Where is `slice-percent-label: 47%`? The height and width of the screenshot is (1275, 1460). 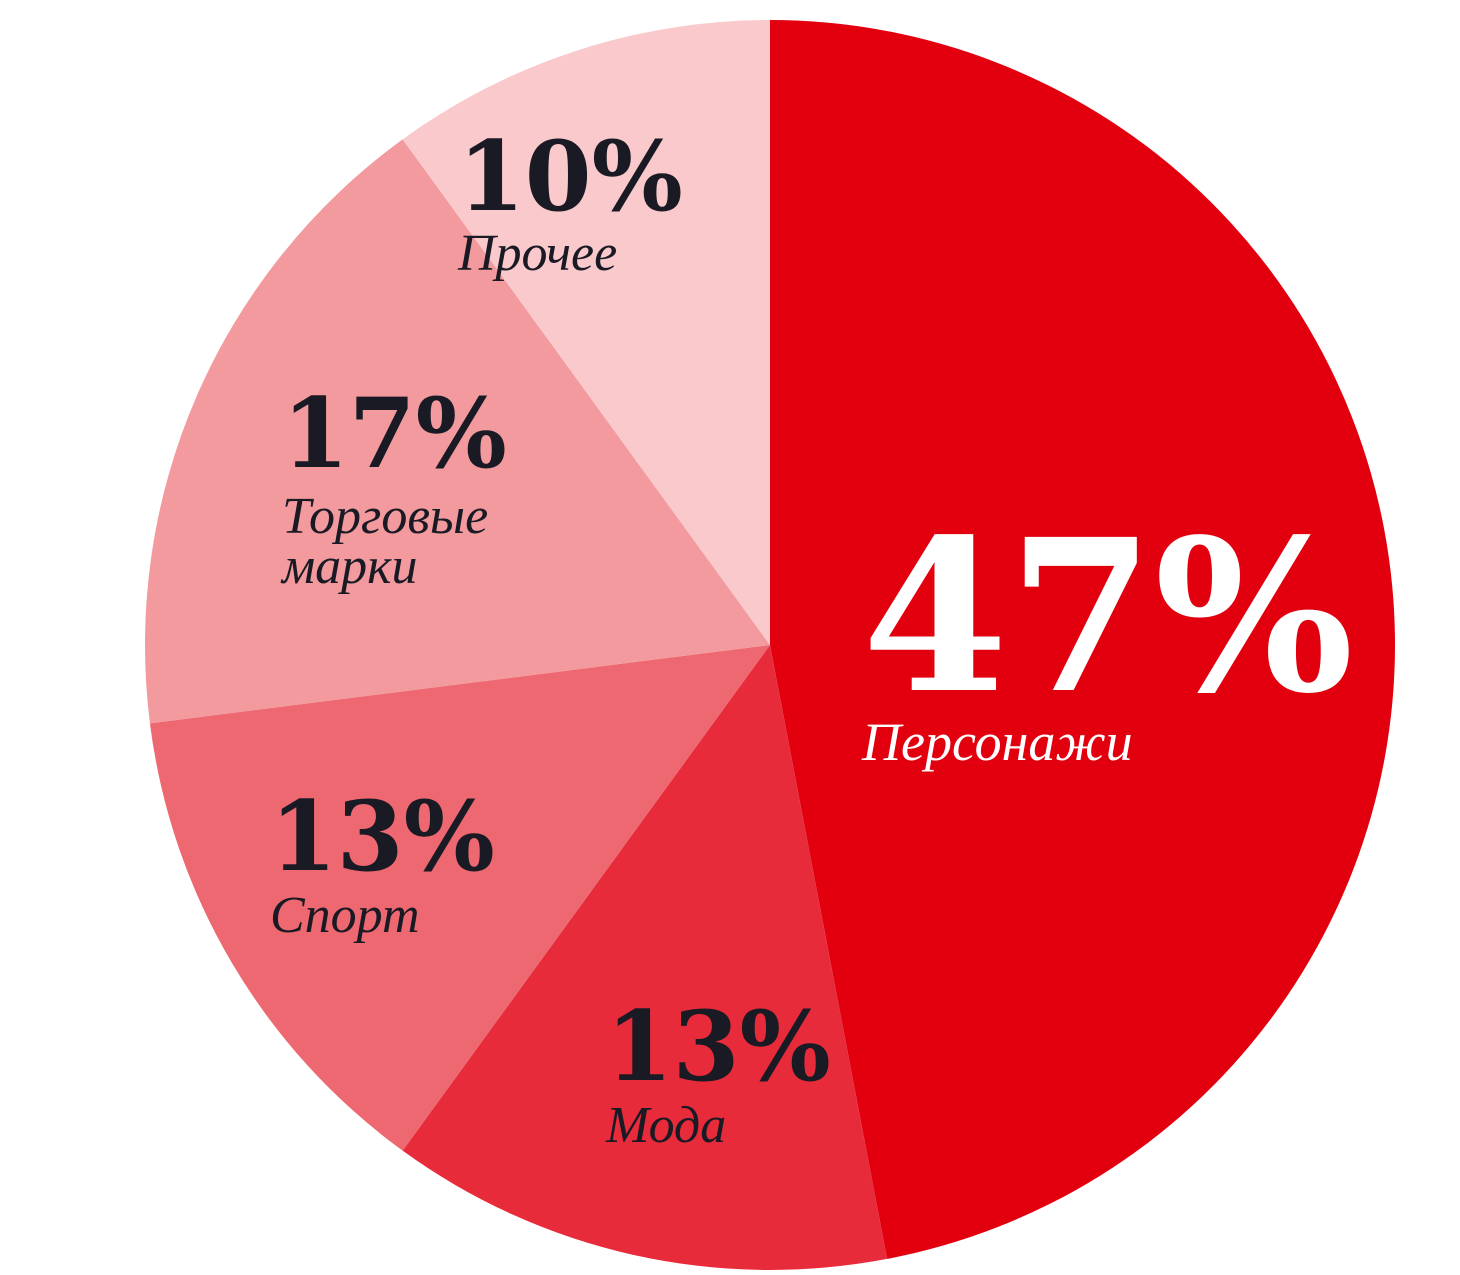
slice-percent-label: 47% is located at coordinates (1108, 616).